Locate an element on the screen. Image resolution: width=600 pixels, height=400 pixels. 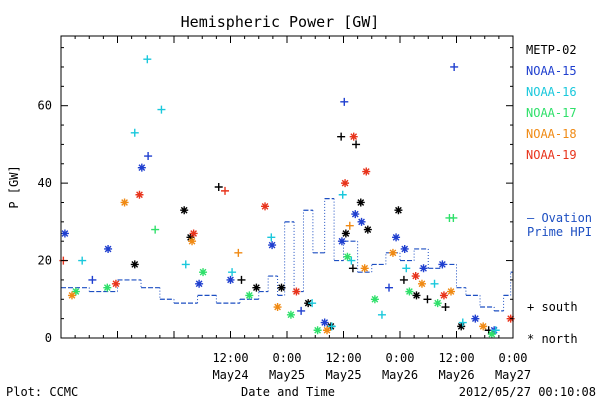
x-tick-label-date: May27 is located at coordinates (513, 375).